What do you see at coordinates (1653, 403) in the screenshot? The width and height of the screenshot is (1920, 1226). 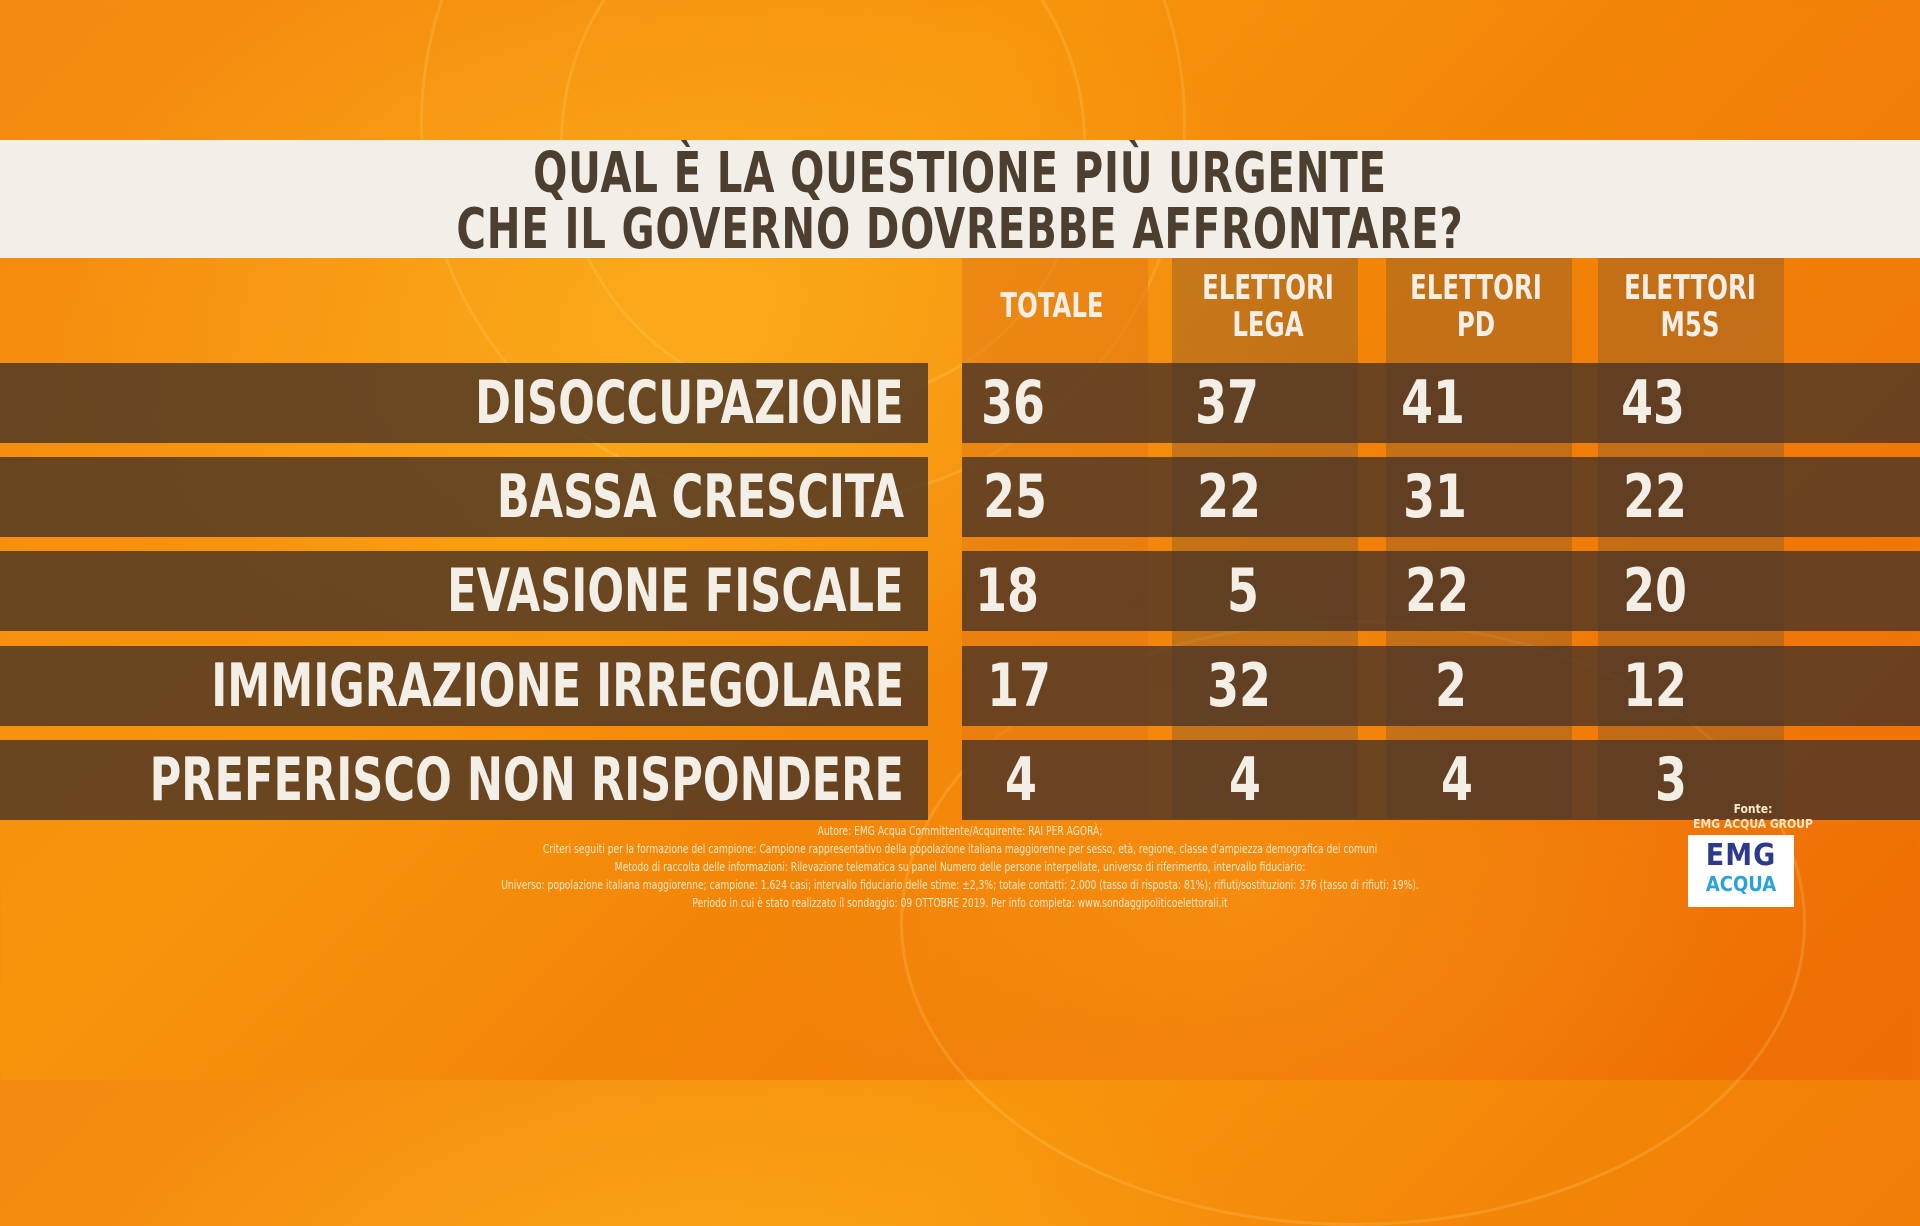 I see `value-cell: 43` at bounding box center [1653, 403].